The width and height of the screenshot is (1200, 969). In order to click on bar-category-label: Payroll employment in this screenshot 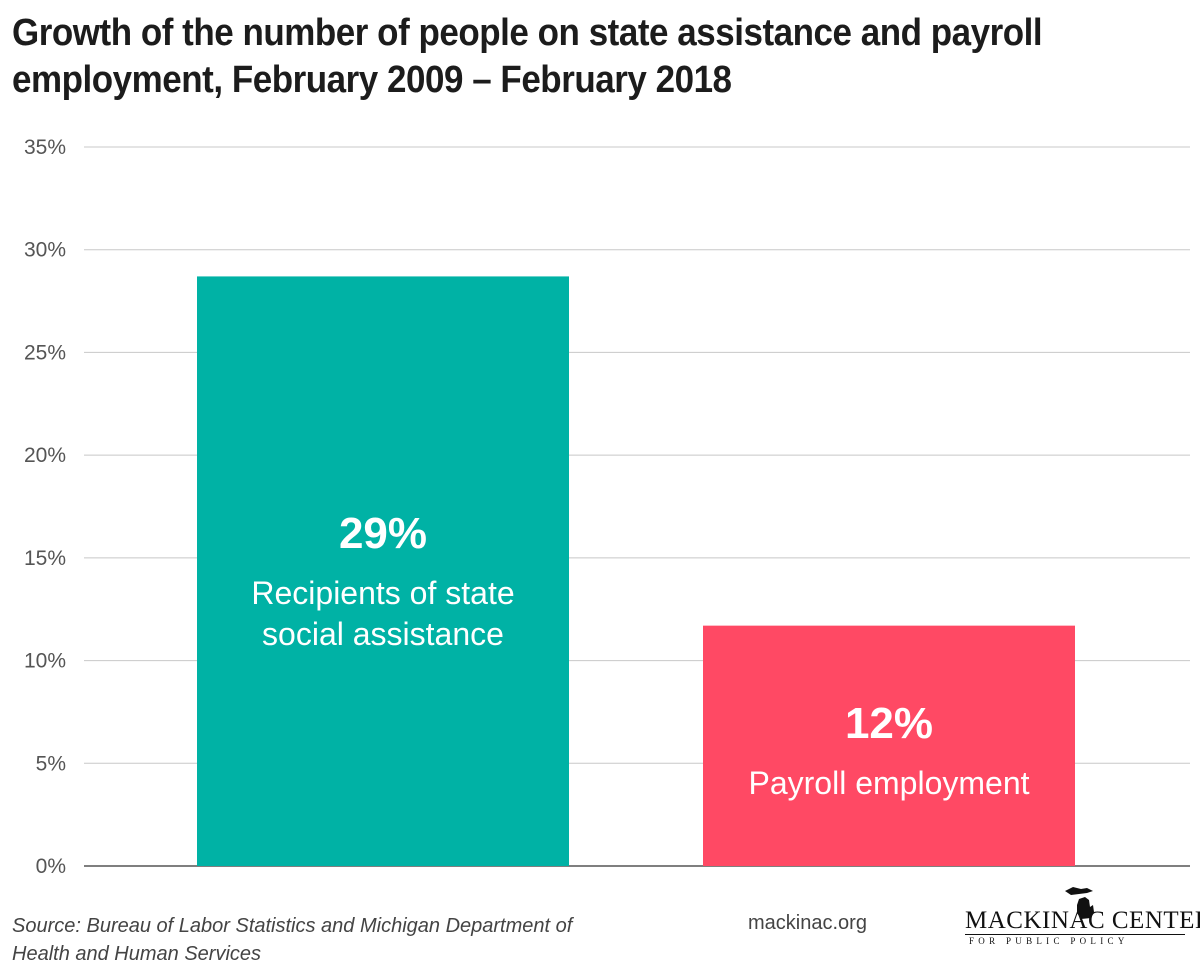, I will do `click(889, 783)`.